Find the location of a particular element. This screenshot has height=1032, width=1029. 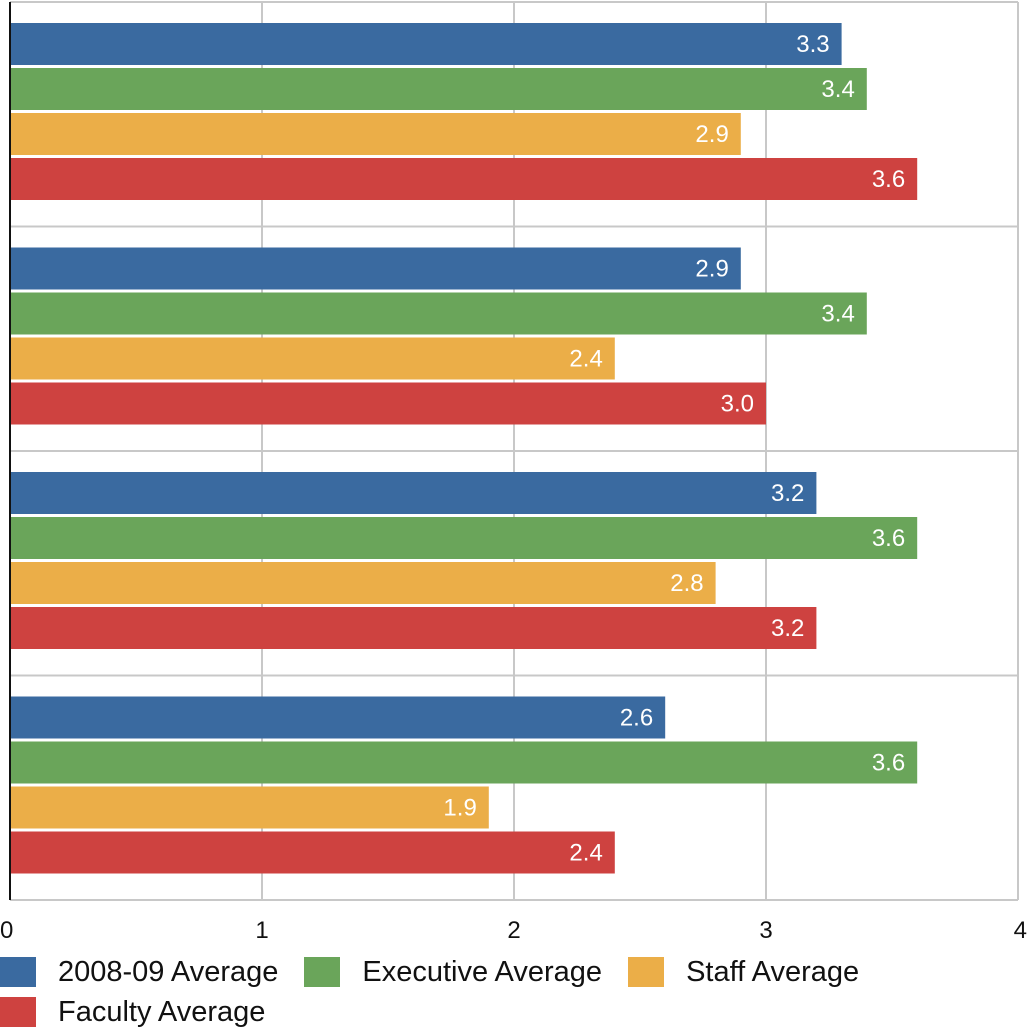

legend-swatch-faculty-average is located at coordinates (18, 1012).